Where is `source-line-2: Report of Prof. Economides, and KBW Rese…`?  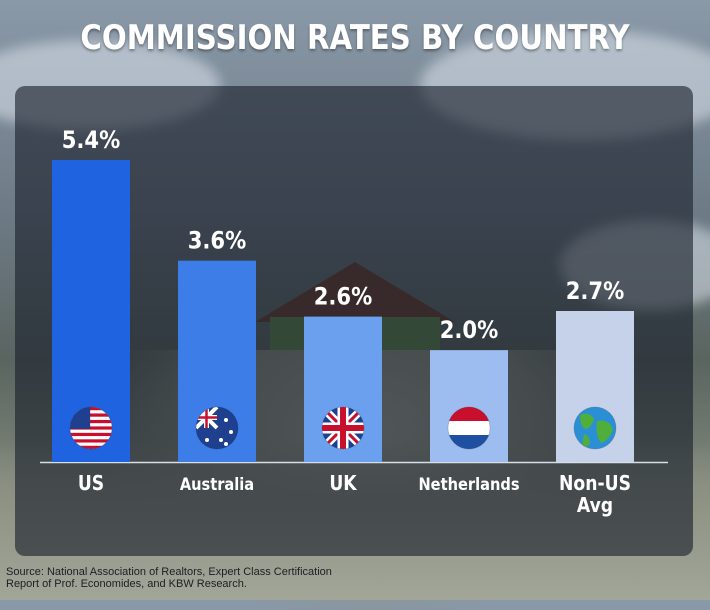
source-line-2: Report of Prof. Economides, and KBW Rese… is located at coordinates (126, 584).